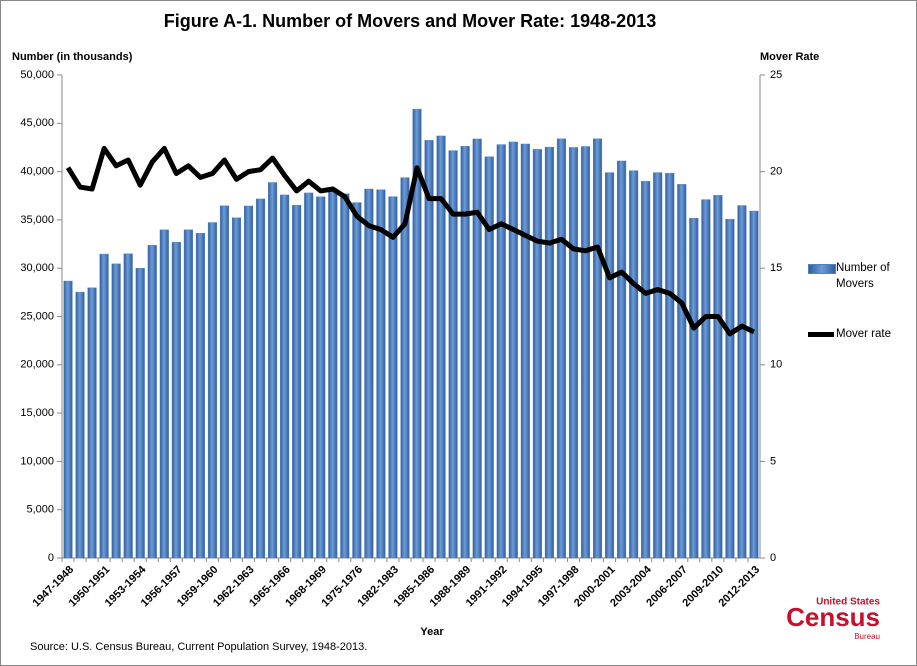 The image size is (917, 666). I want to click on y-tick-label: 25,000, so click(37, 316).